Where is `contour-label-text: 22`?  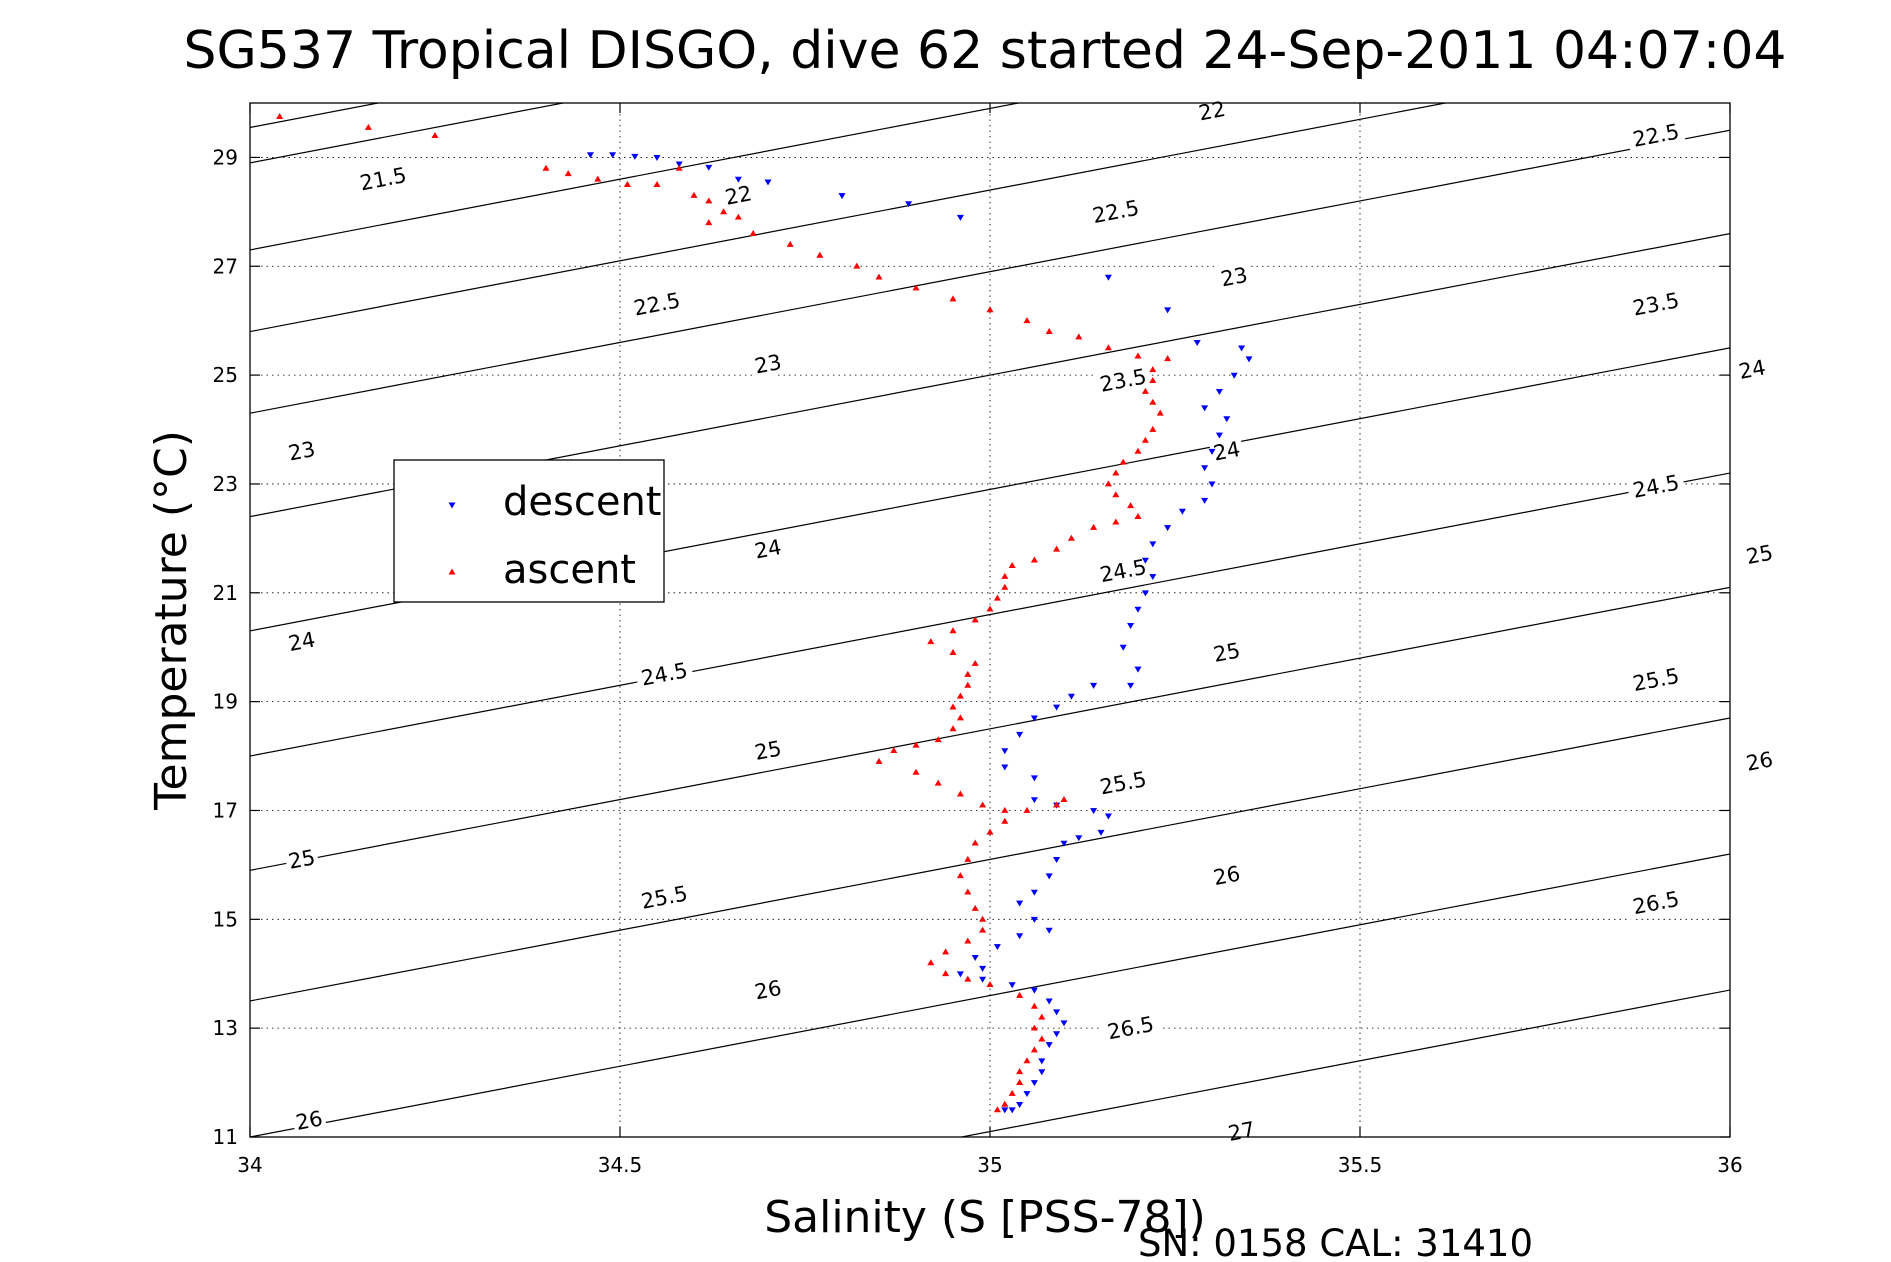
contour-label-text: 22 is located at coordinates (738, 195).